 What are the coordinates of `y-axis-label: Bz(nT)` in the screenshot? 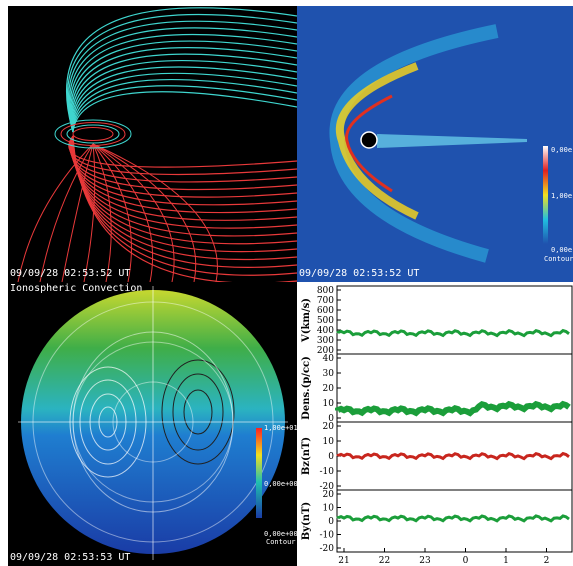 It's located at (306, 456).